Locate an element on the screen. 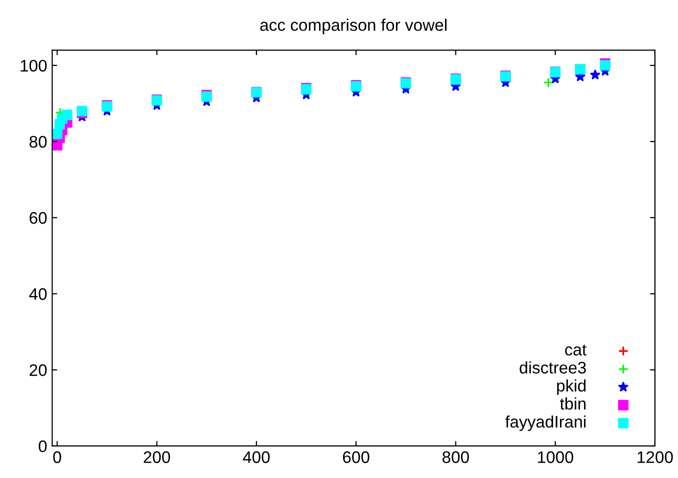 The image size is (678, 478). legend-label: cat is located at coordinates (575, 350).